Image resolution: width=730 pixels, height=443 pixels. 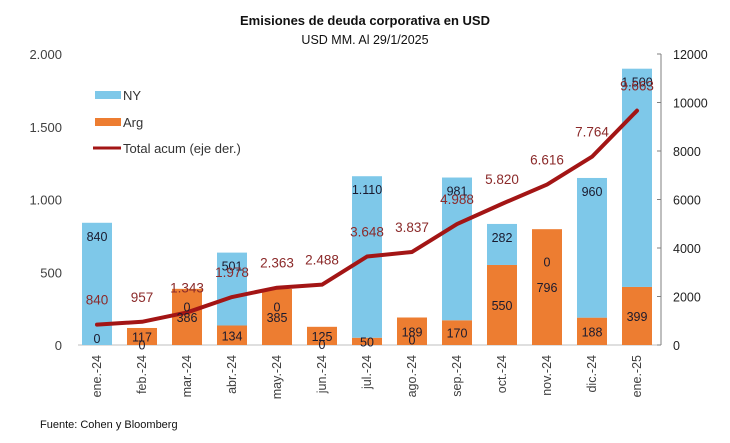 What do you see at coordinates (457, 192) in the screenshot?
I see `bar-label-ny: 981` at bounding box center [457, 192].